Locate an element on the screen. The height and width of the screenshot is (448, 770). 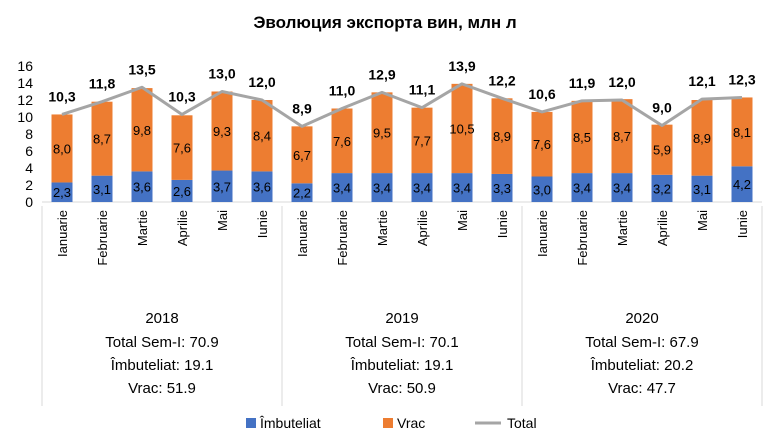
label-imbuteliat: 3,6 is located at coordinates (262, 187).